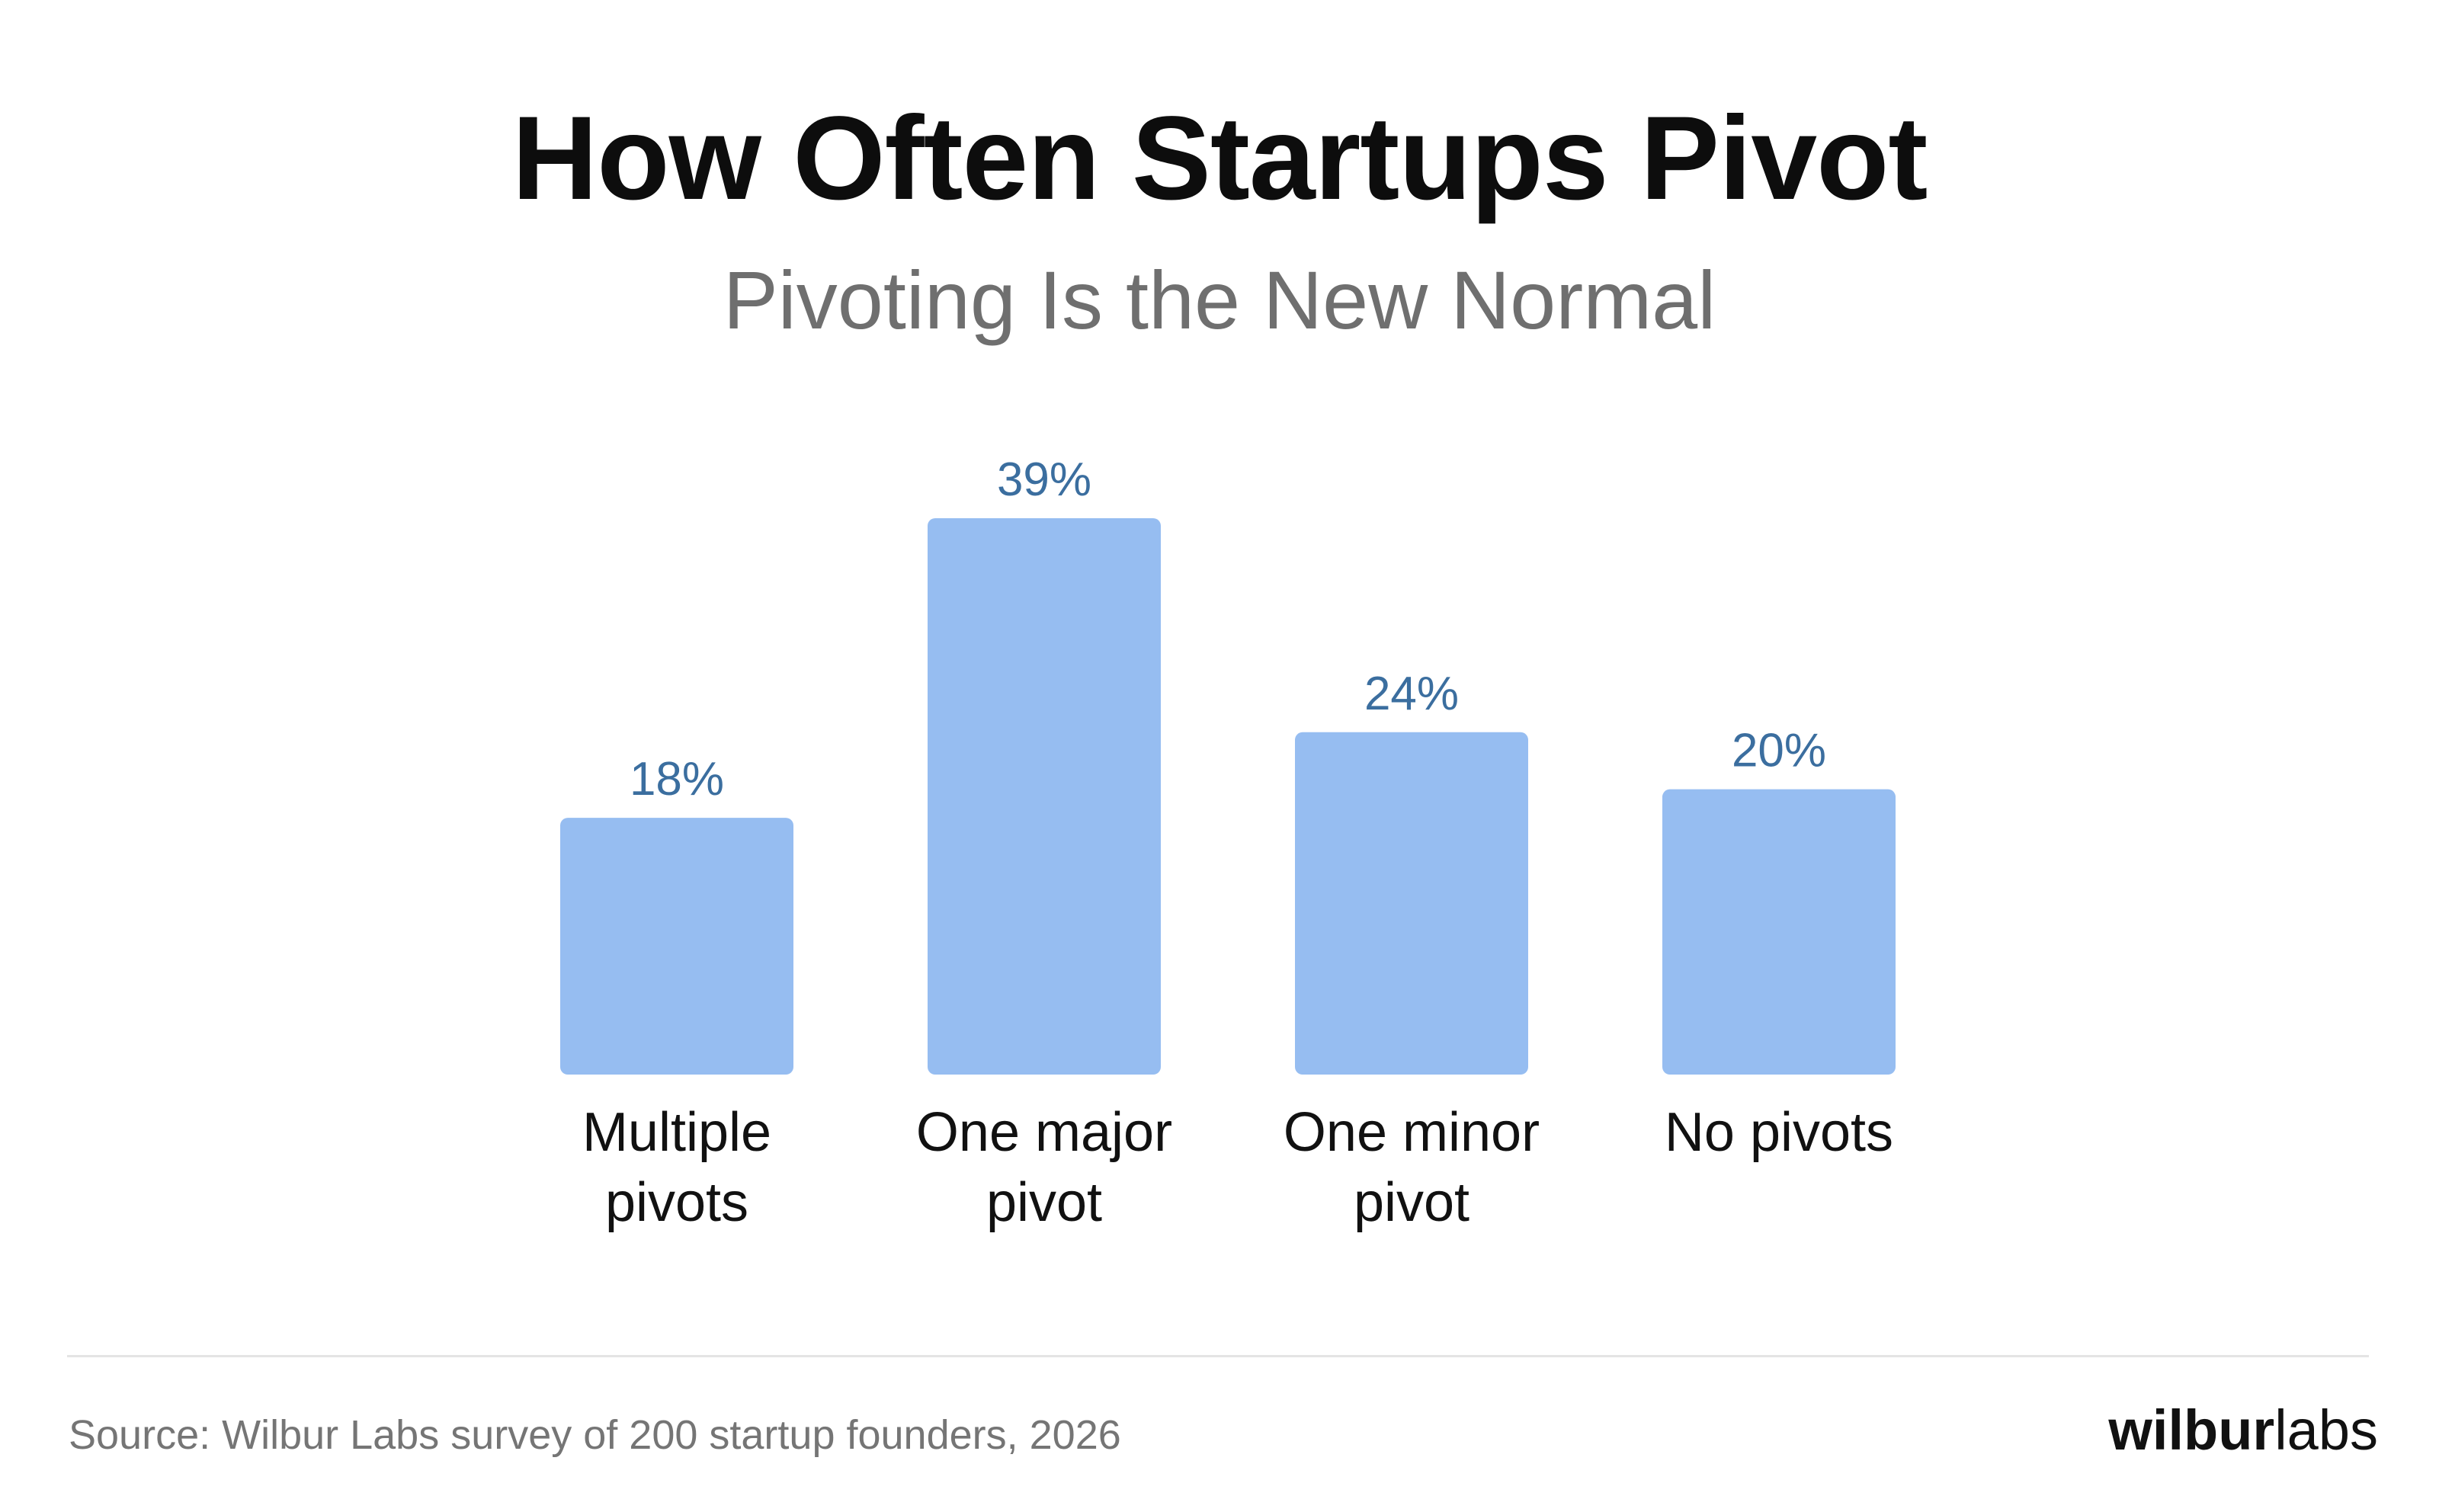 The width and height of the screenshot is (2439, 1512). What do you see at coordinates (1228, 629) in the screenshot?
I see `value-labels-layer: 18% 39% 24% 20%` at bounding box center [1228, 629].